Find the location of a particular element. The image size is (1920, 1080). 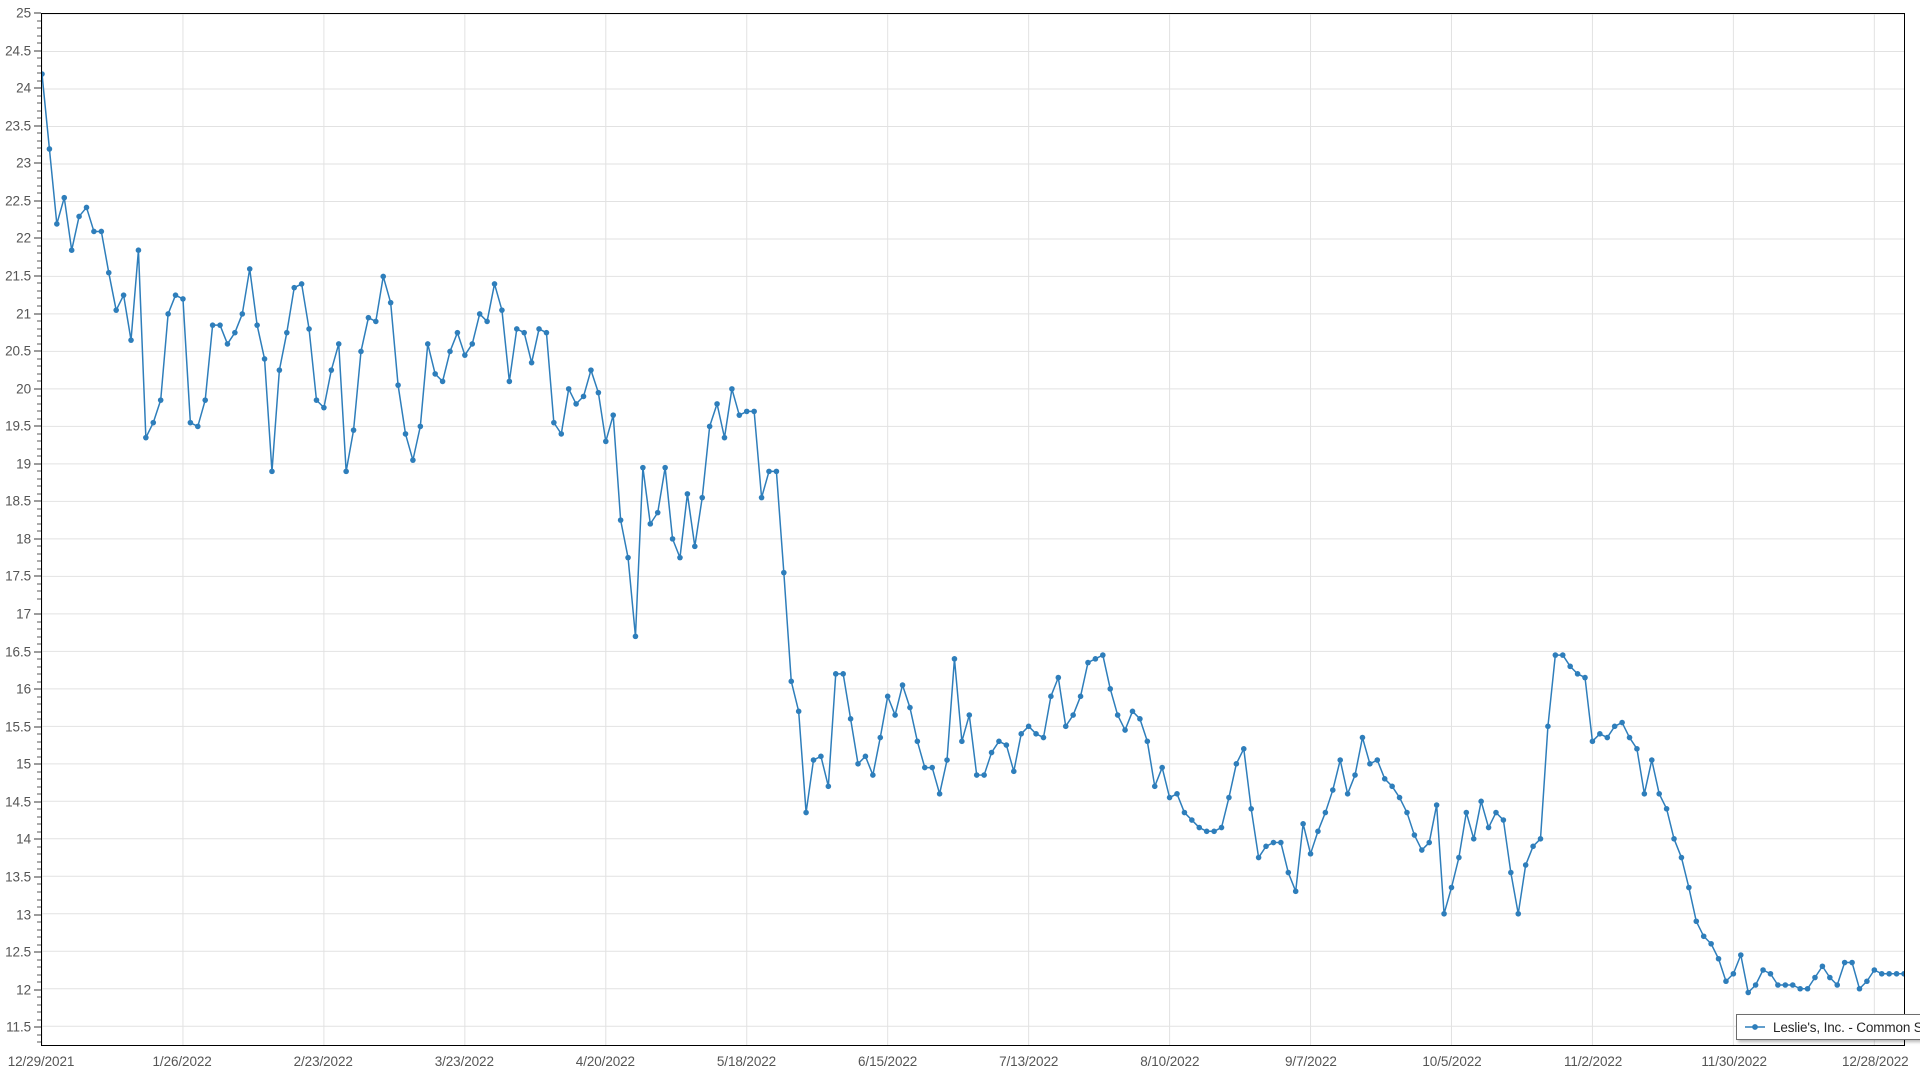

y-axis-tick-label: 24.5 is located at coordinates (18, 51).